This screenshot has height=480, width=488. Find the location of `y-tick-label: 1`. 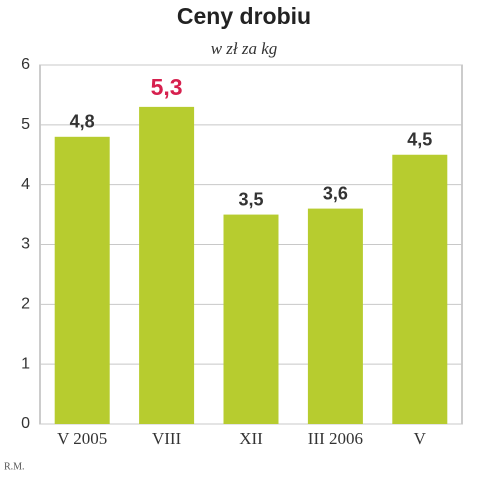

y-tick-label: 1 is located at coordinates (25, 363).